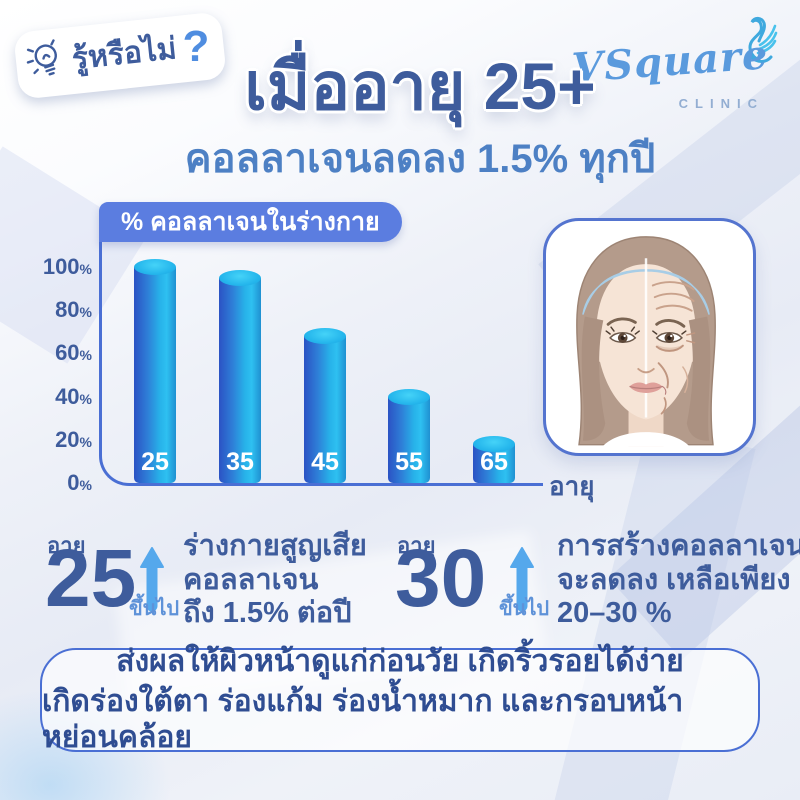 The height and width of the screenshot is (800, 800). Describe the element at coordinates (120, 55) in the screenshot. I see `did-you-know-badge: รู้หรือไม่ ?` at that location.